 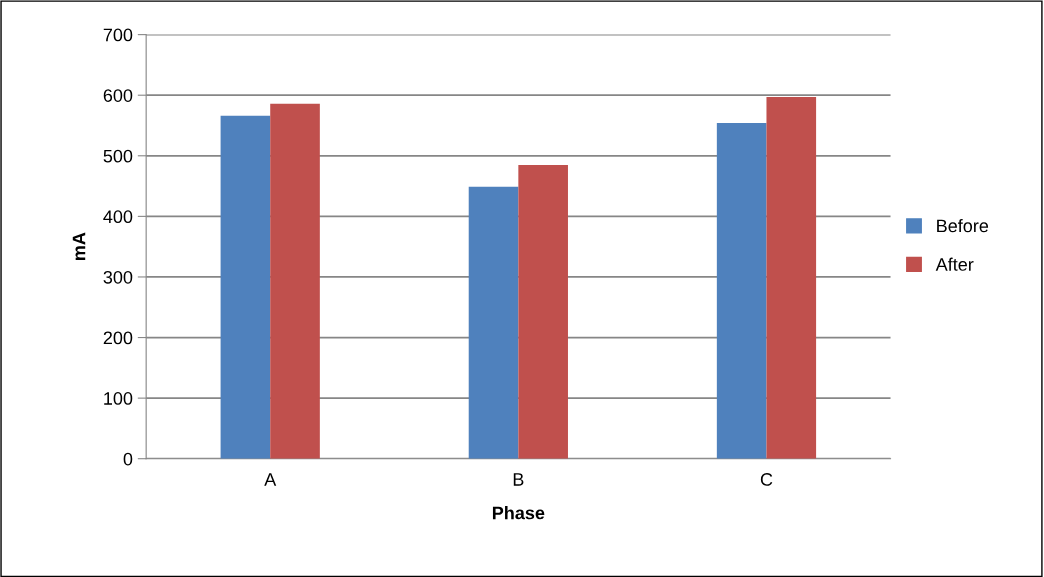 What do you see at coordinates (118, 217) in the screenshot?
I see `y-tick-label: 400` at bounding box center [118, 217].